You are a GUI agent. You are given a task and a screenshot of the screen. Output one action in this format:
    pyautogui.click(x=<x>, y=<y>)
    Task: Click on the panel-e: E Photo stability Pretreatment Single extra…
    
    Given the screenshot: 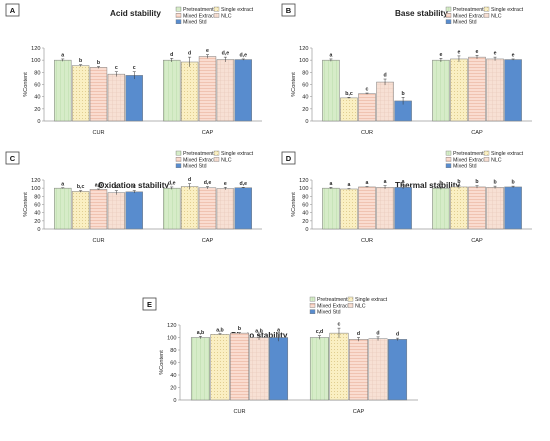 What is the action you would take?
    pyautogui.click(x=280, y=355)
    